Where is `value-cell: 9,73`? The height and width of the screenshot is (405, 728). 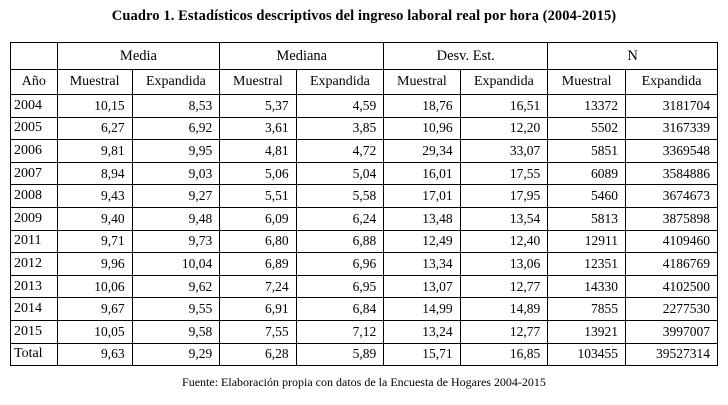
value-cell: 9,73 is located at coordinates (176, 241).